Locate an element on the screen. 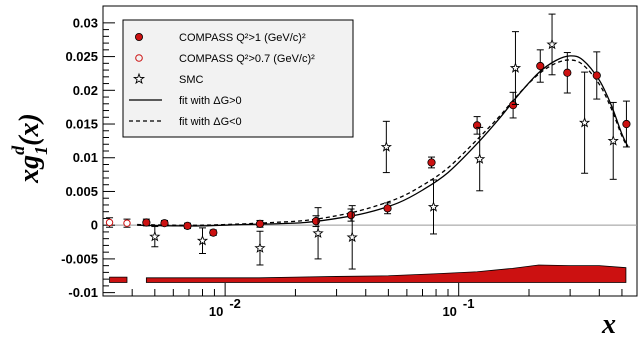 The height and width of the screenshot is (337, 644). y-tick-label: -0.01 is located at coordinates (83, 292).